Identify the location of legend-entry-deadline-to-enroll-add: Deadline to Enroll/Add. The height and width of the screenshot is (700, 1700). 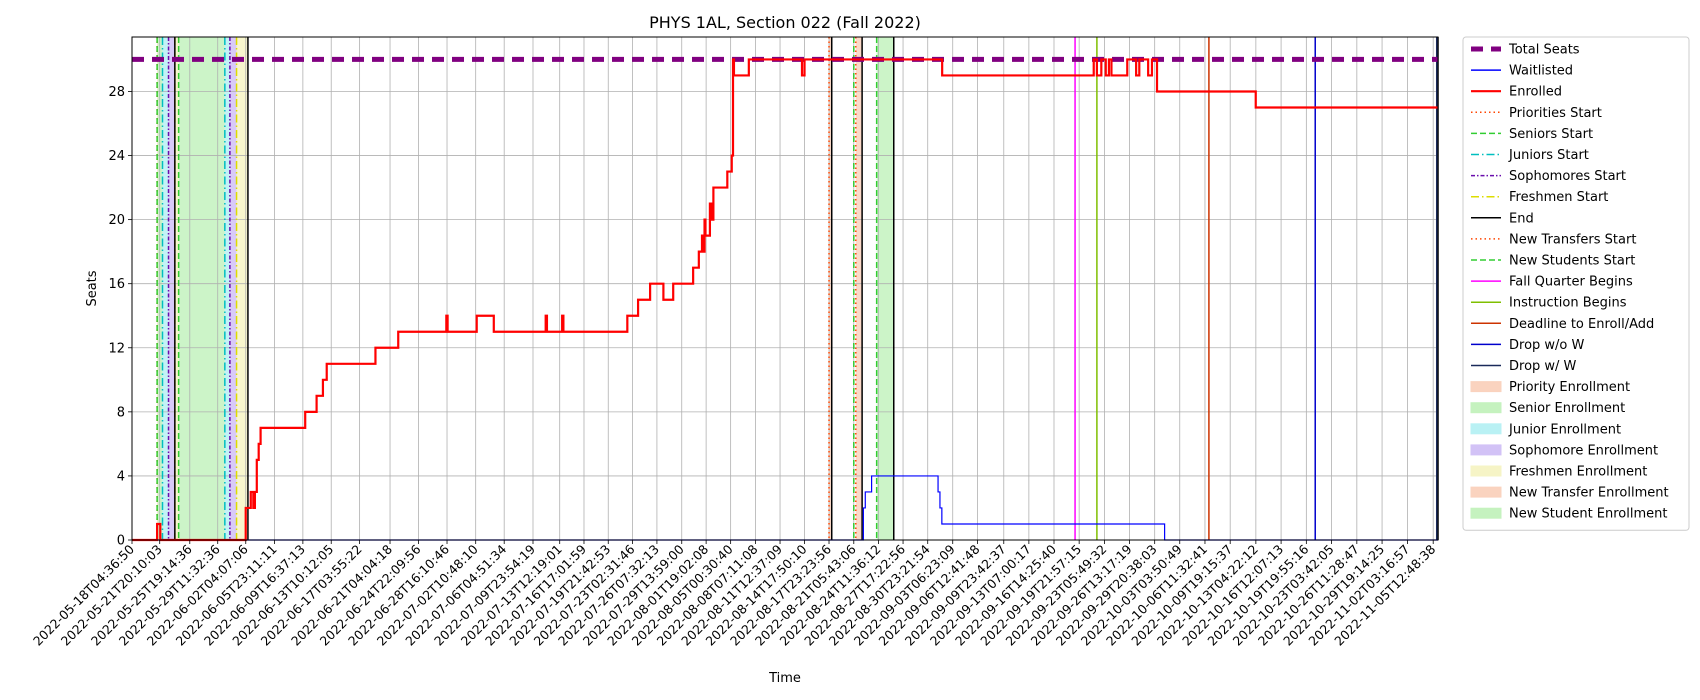
(1562, 324).